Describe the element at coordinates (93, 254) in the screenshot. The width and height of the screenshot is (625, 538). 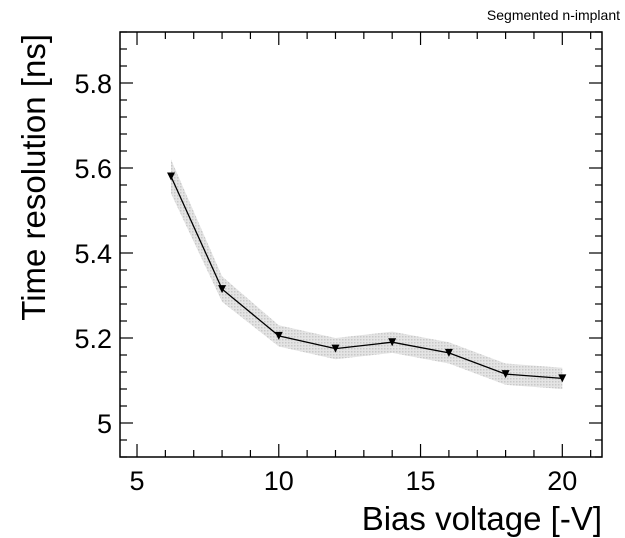
I see `y-tick-label: 5.4` at that location.